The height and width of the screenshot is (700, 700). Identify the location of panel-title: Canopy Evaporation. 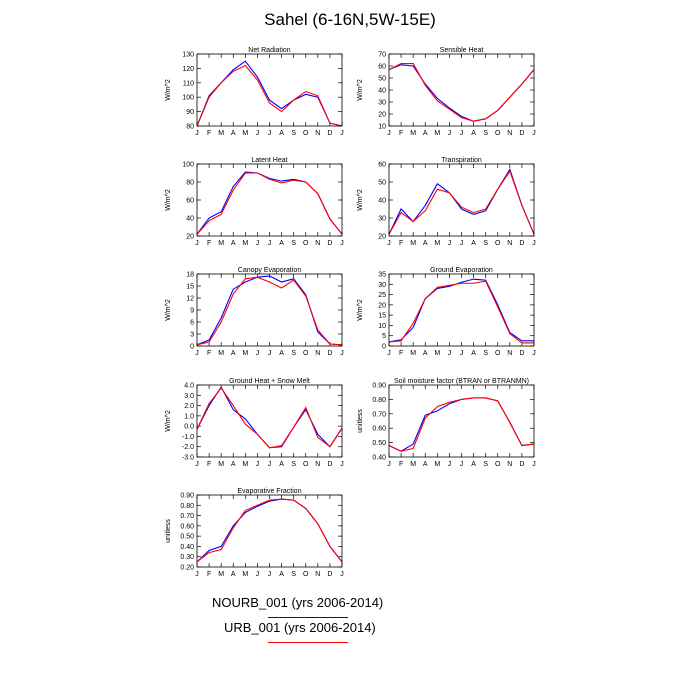
(270, 270).